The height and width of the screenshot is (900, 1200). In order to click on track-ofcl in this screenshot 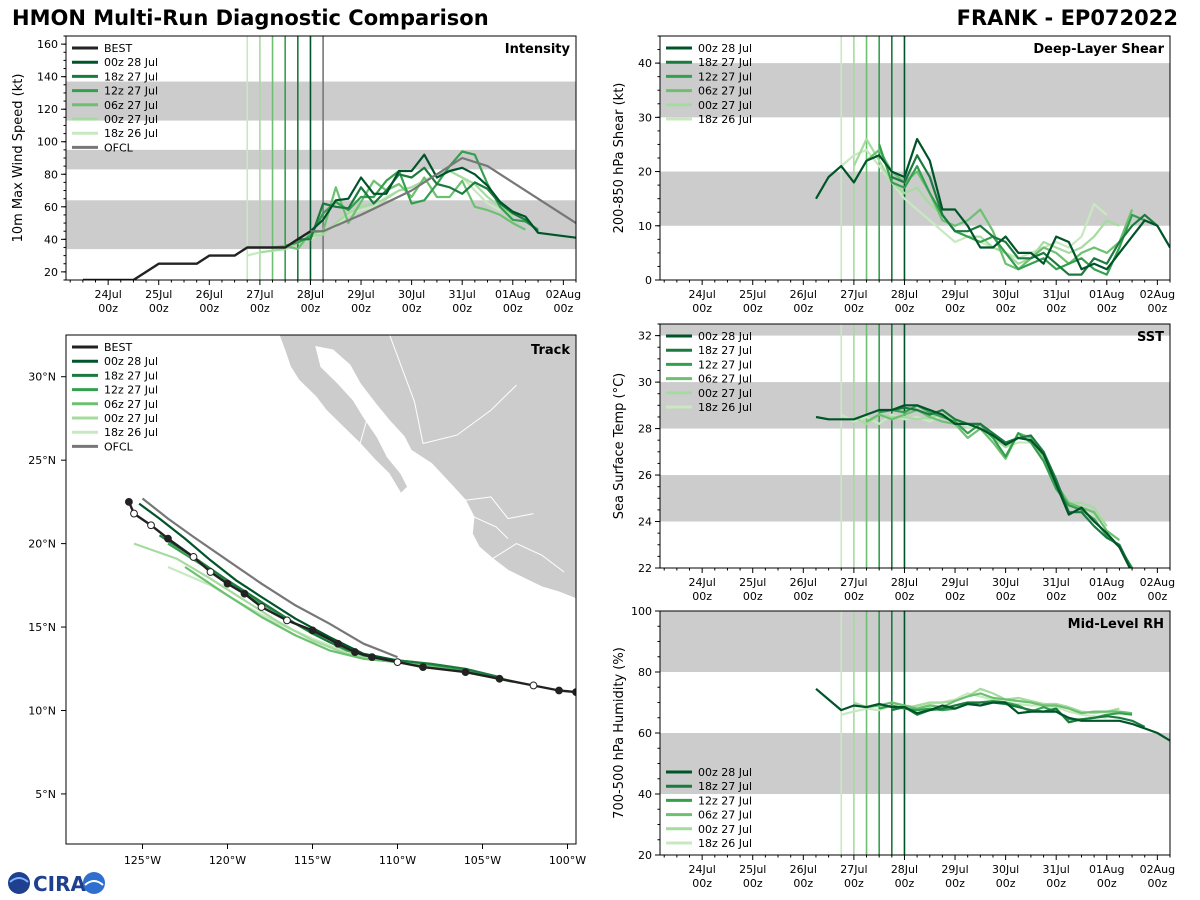, I will do `click(269, 578)`.